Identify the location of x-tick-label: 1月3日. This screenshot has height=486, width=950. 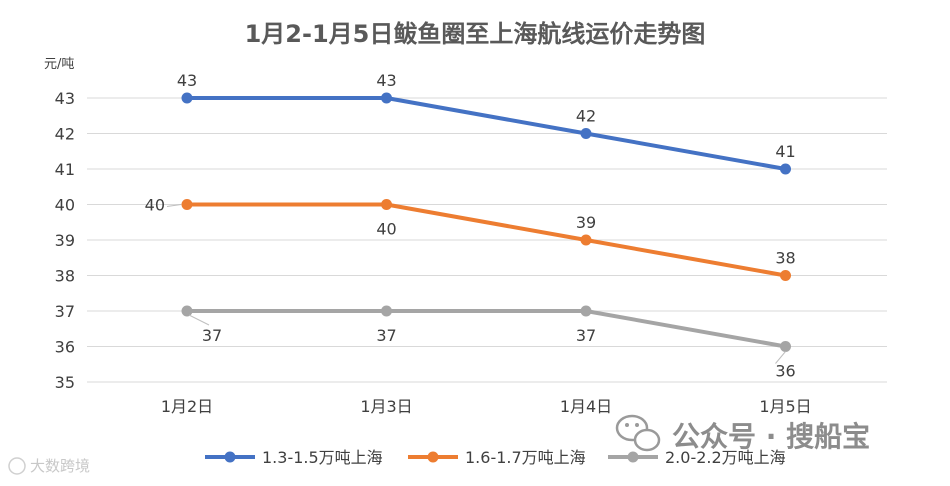
(386, 406).